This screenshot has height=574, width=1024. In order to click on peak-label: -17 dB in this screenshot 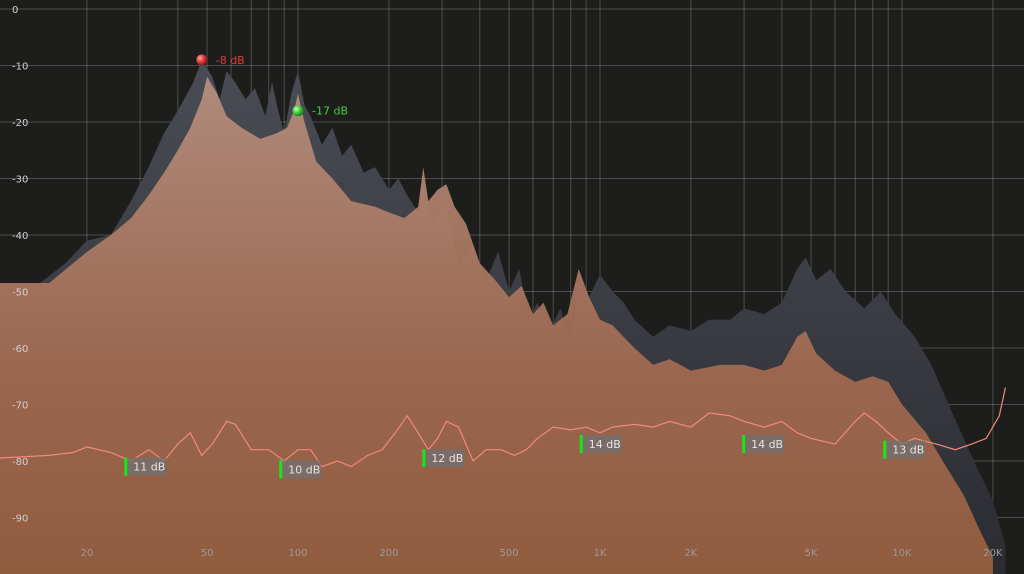, I will do `click(330, 111)`.